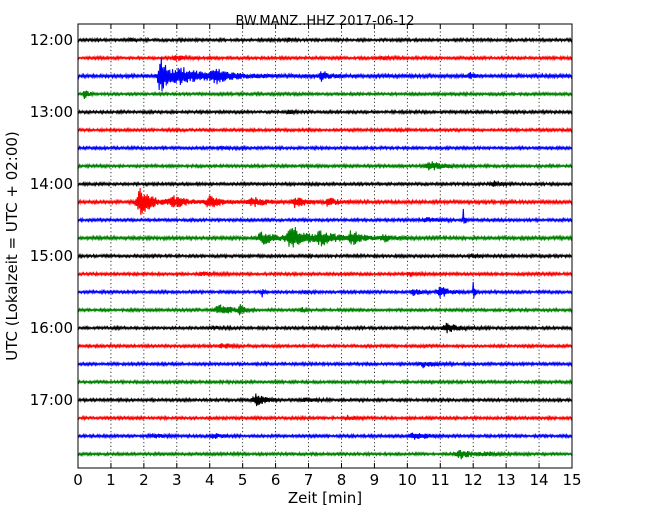  Describe the element at coordinates (309, 480) in the screenshot. I see `x-tick-label: 7` at that location.